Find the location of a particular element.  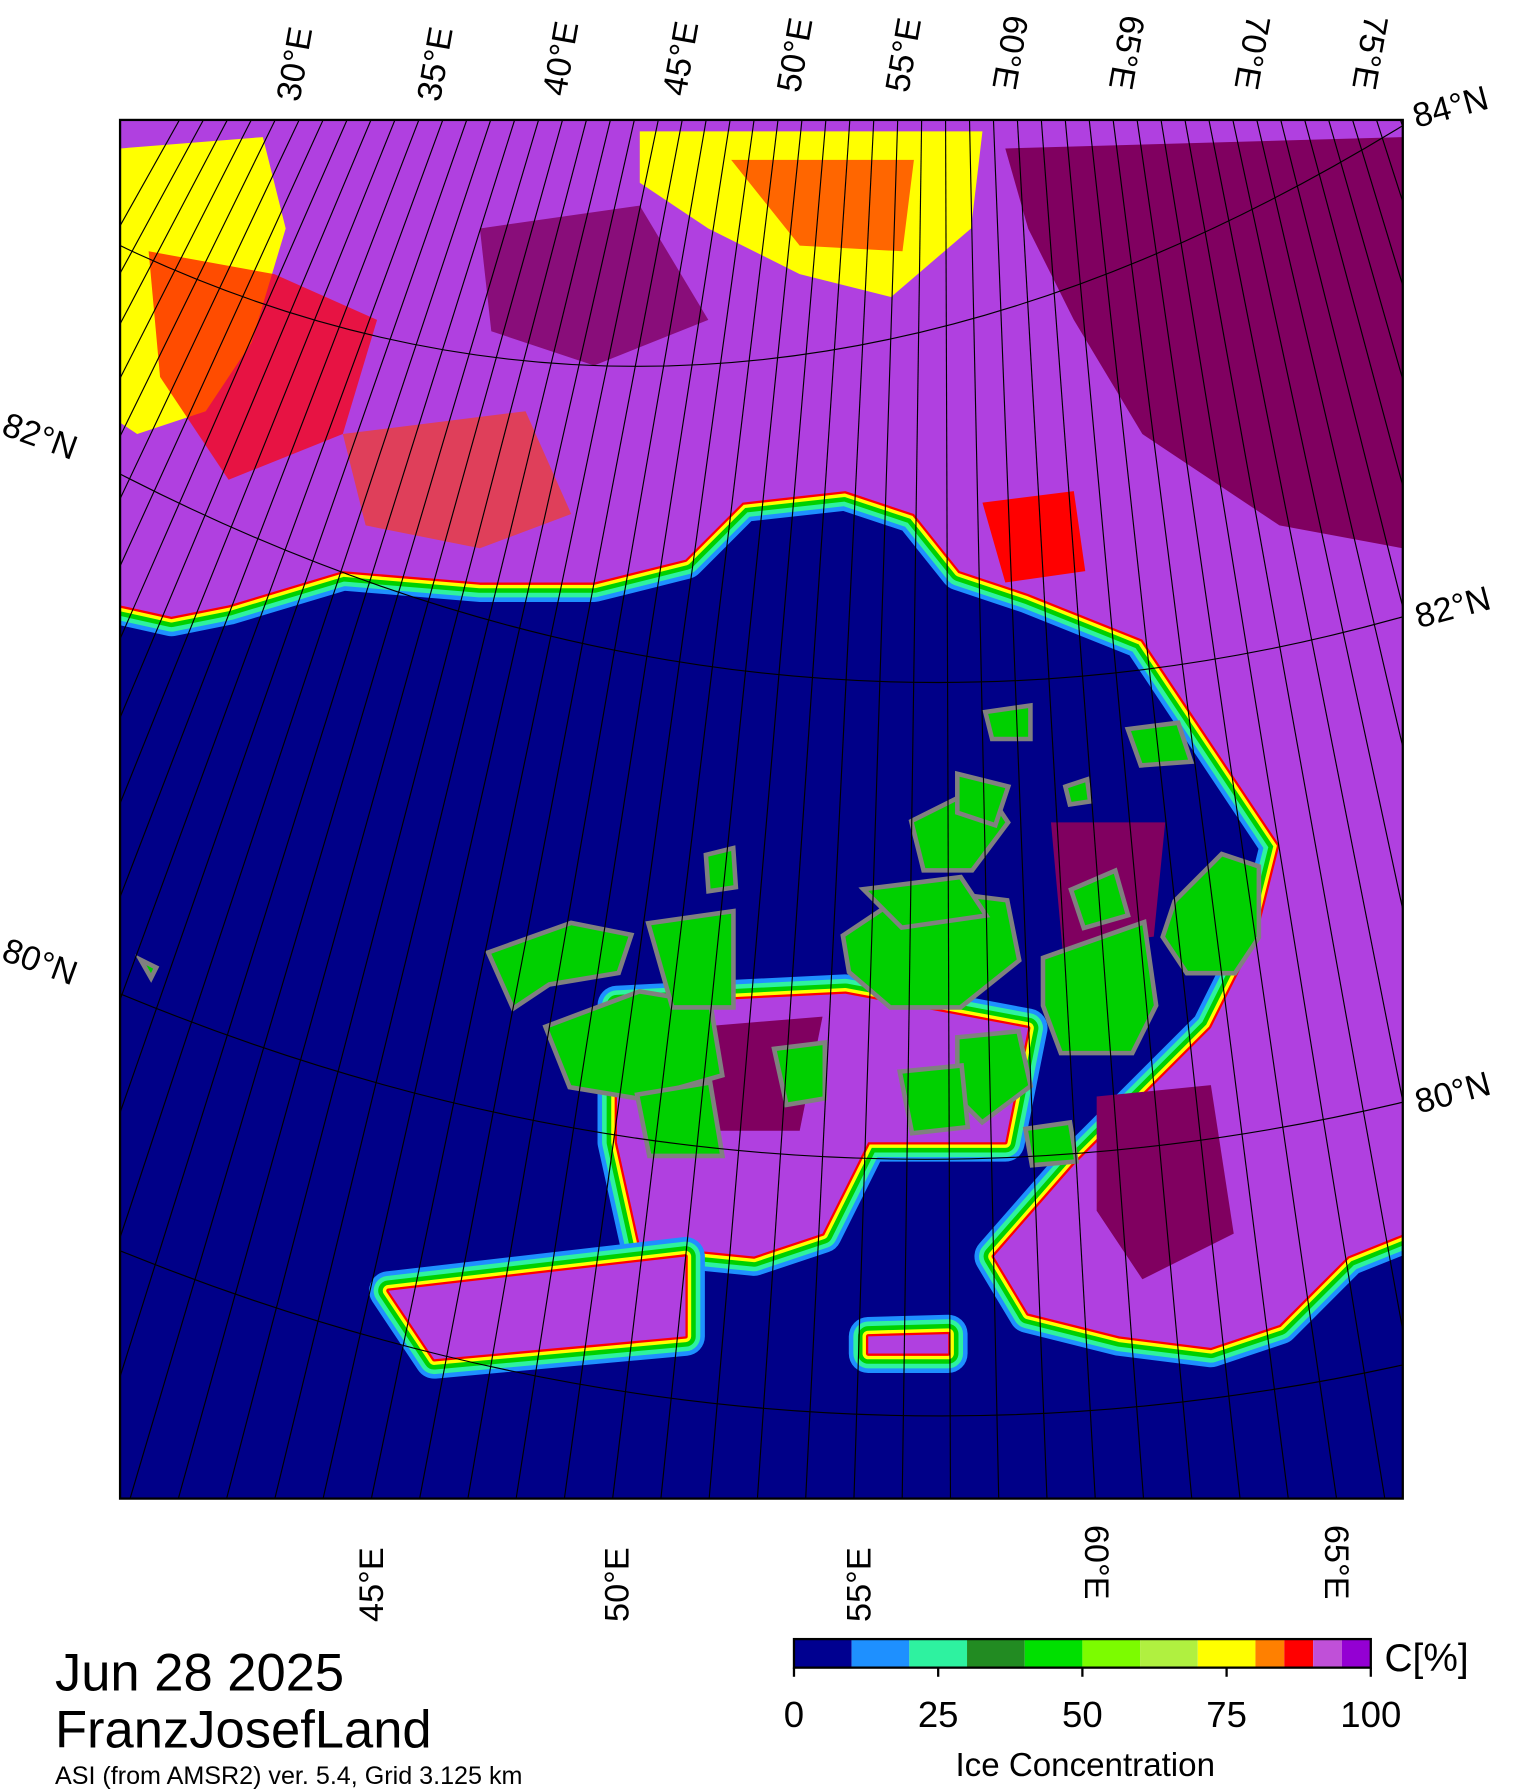

colorbar-tick-label: 0 is located at coordinates (794, 1714).